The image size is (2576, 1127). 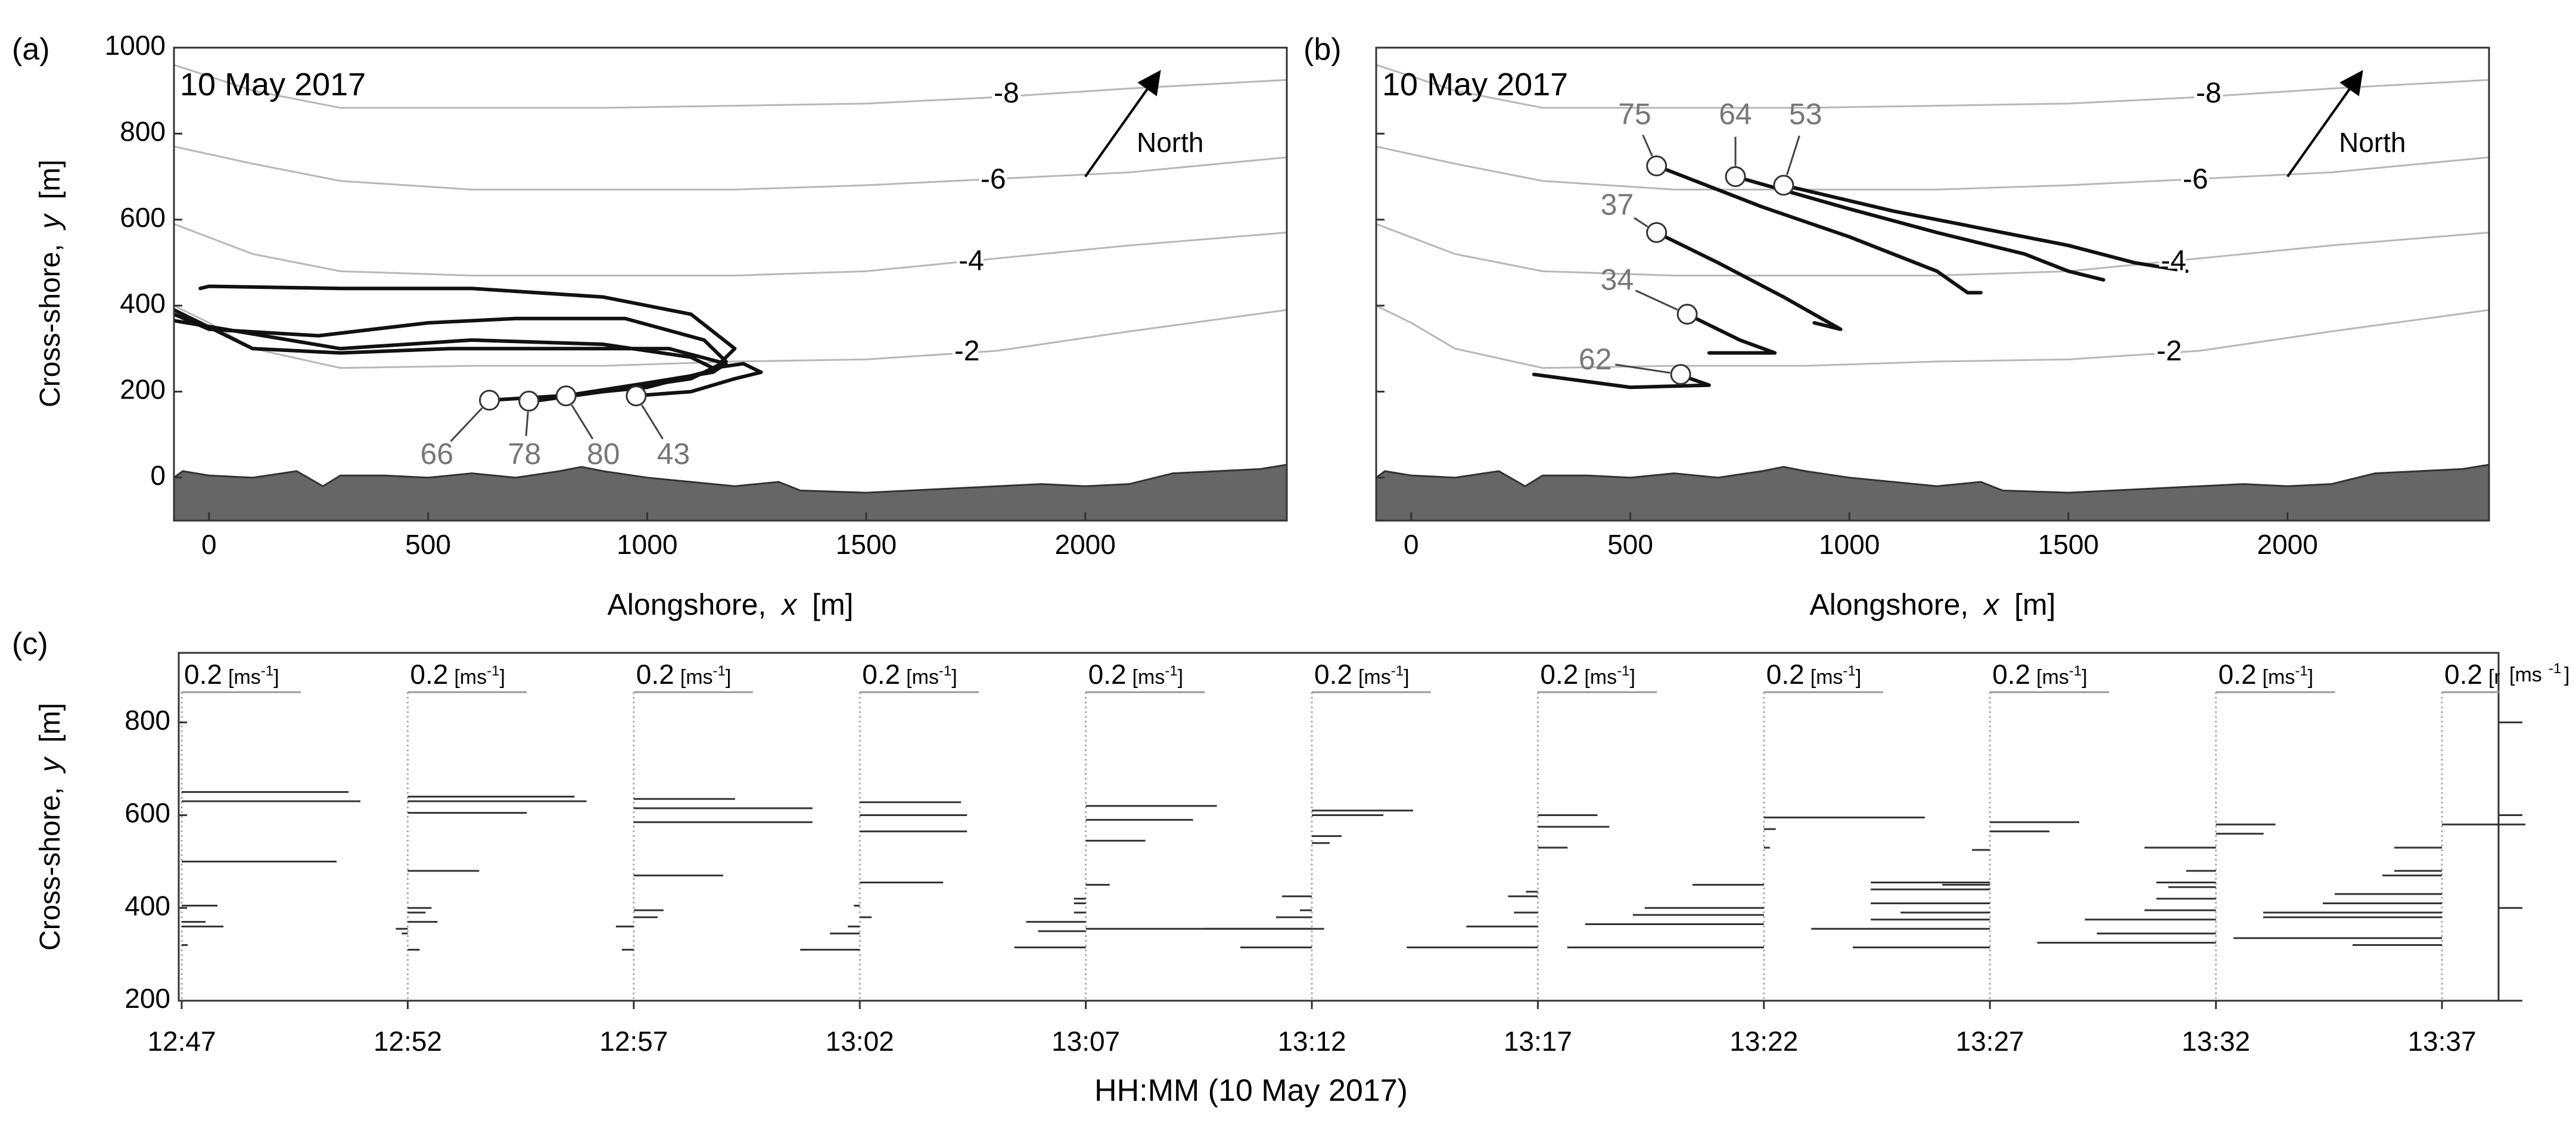 I want to click on c-scale-unit-3: [ms, so click(x=922, y=677).